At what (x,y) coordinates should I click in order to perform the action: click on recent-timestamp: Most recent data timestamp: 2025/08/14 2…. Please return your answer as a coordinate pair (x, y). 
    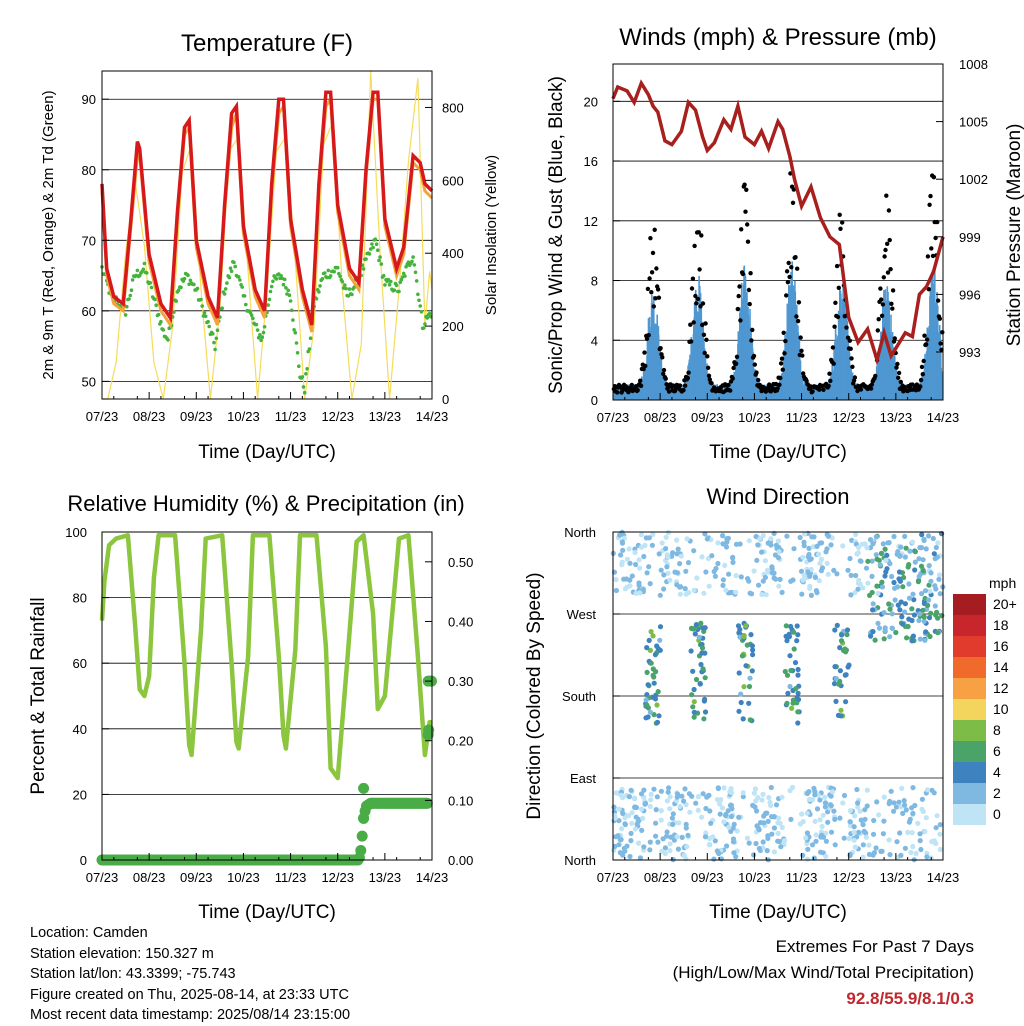
    Looking at the image, I should click on (190, 1015).